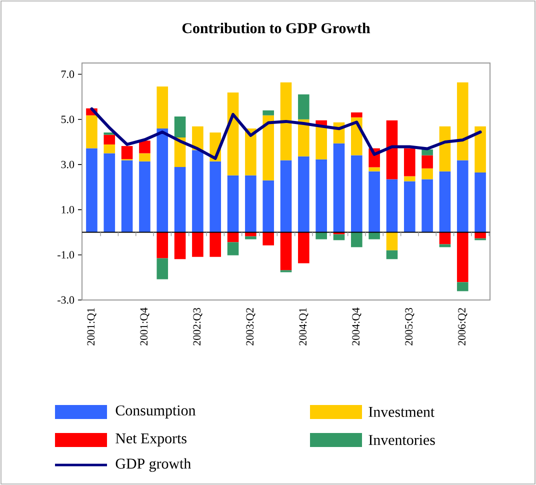  I want to click on legend-label: Inventories, so click(401, 439).